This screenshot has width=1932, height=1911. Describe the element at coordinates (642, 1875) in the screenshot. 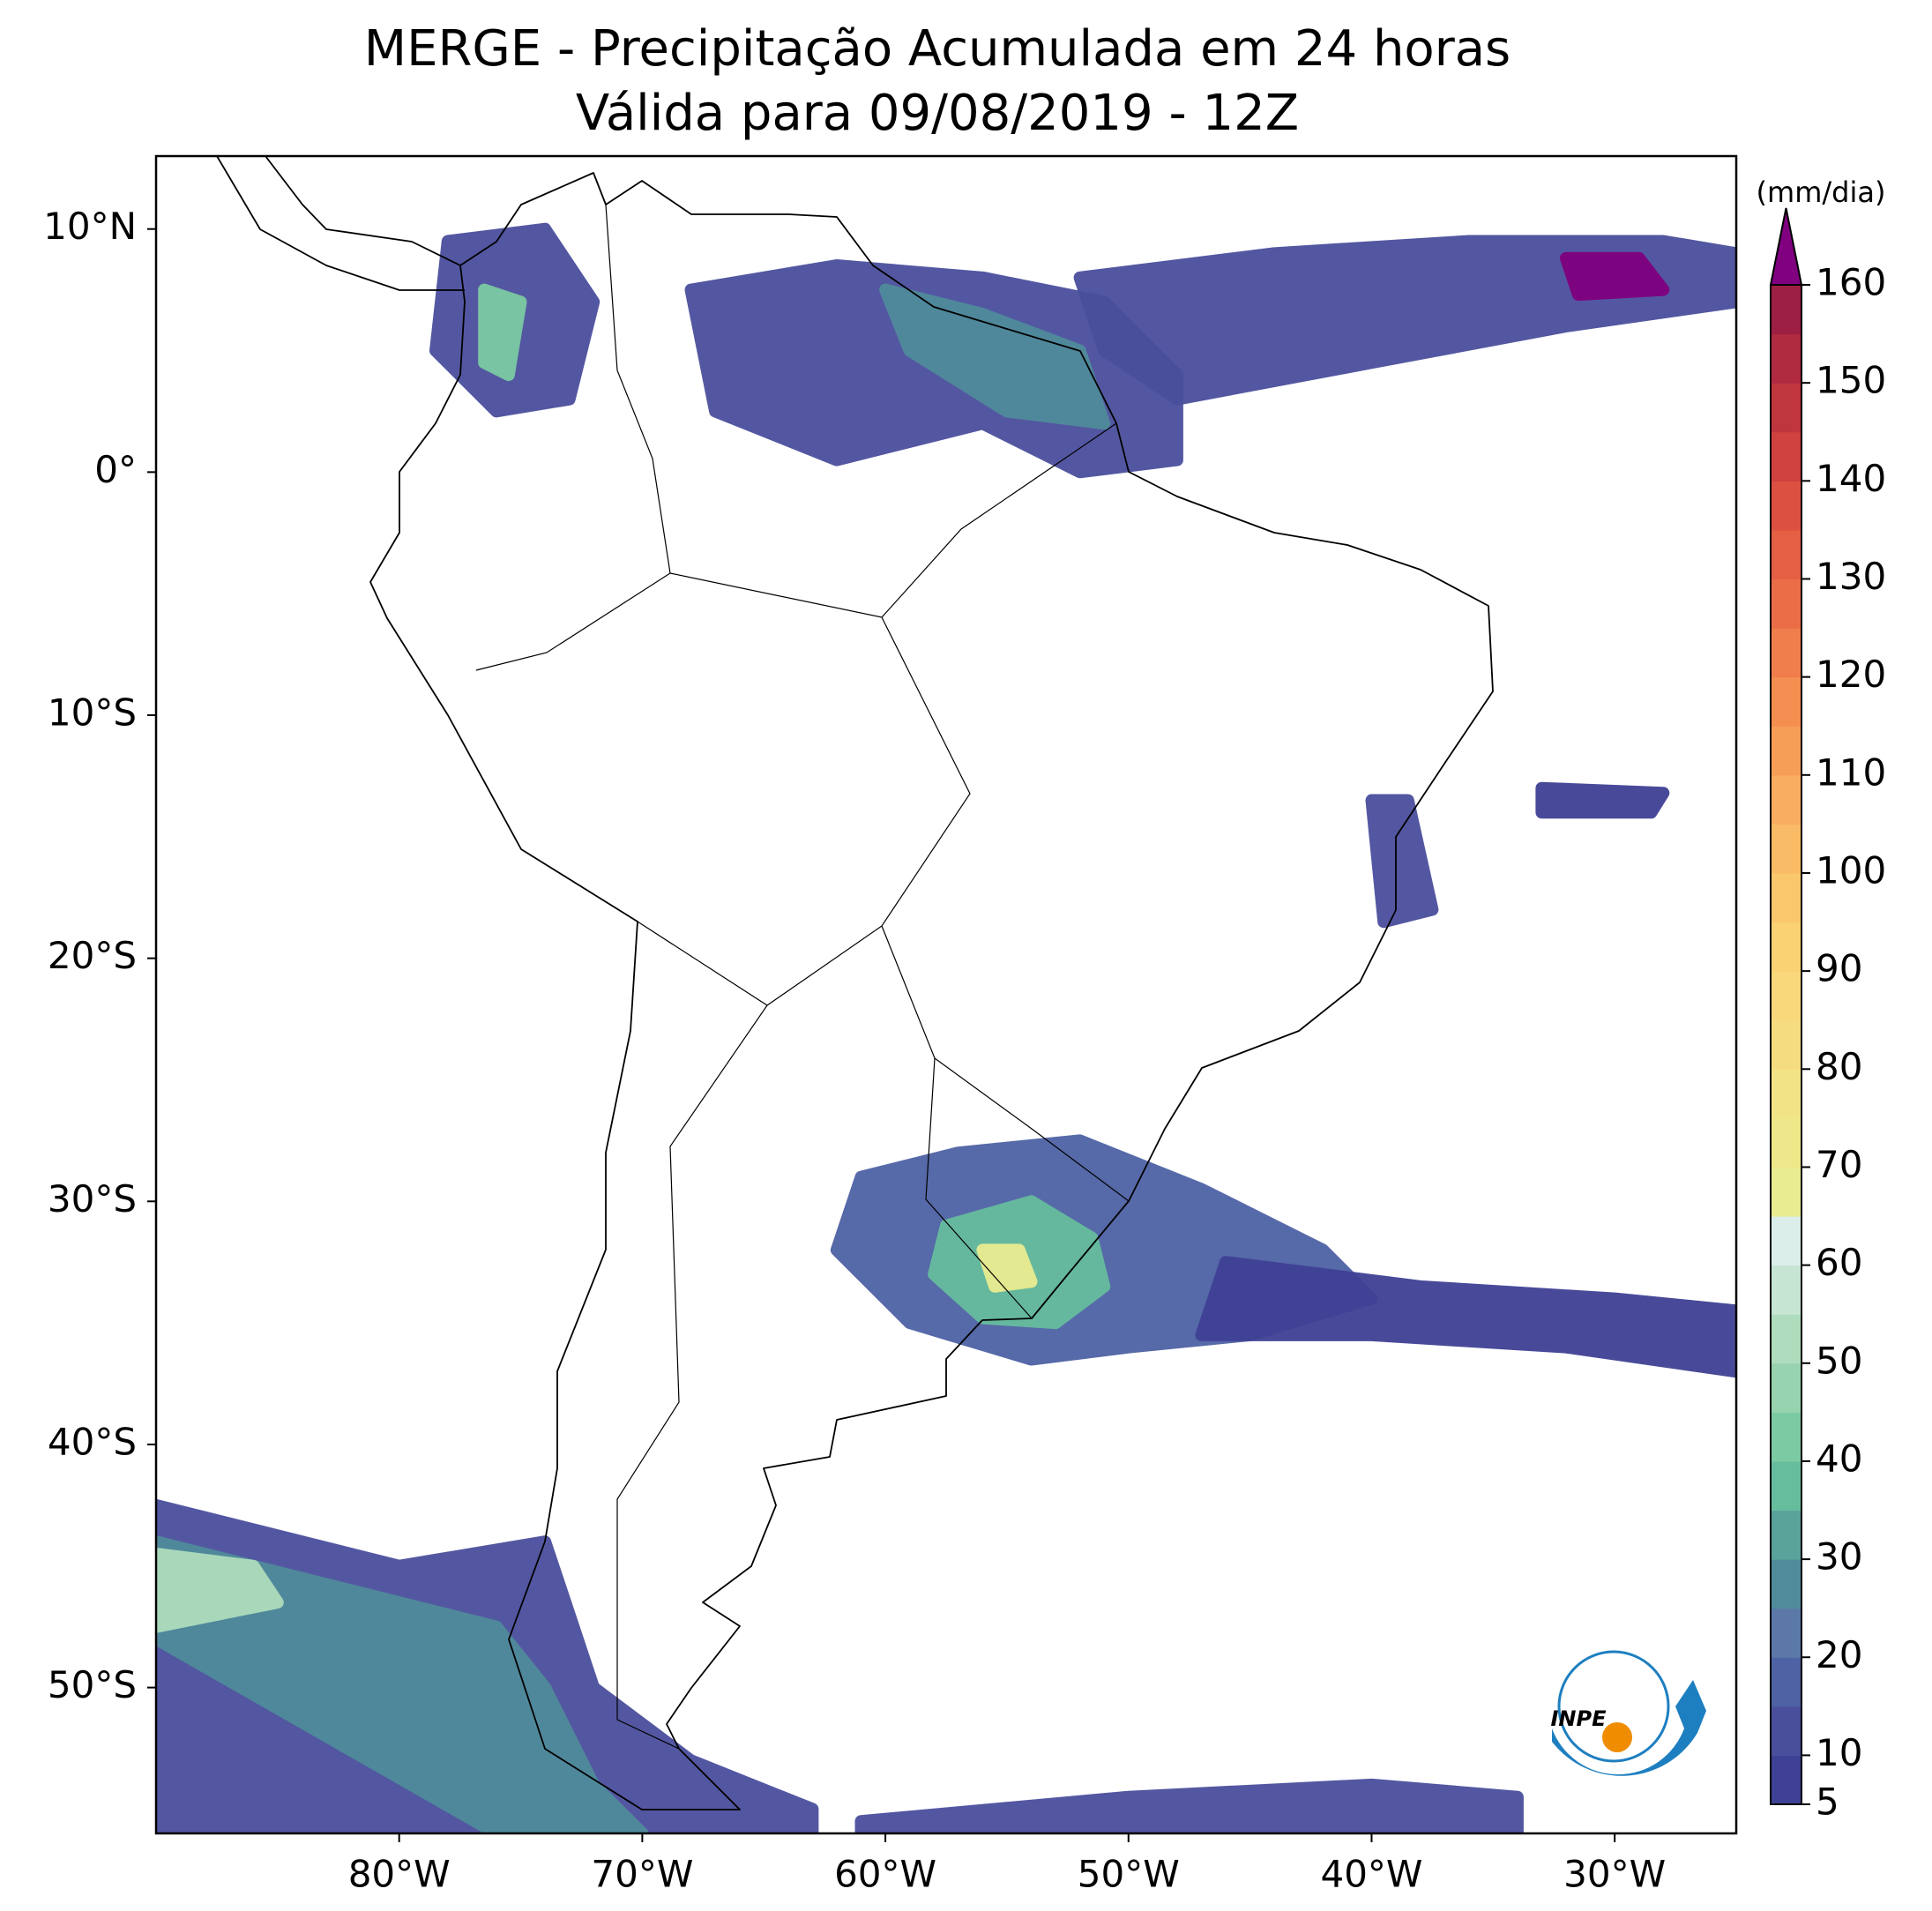

I see `x-tick-label: 70°W` at that location.